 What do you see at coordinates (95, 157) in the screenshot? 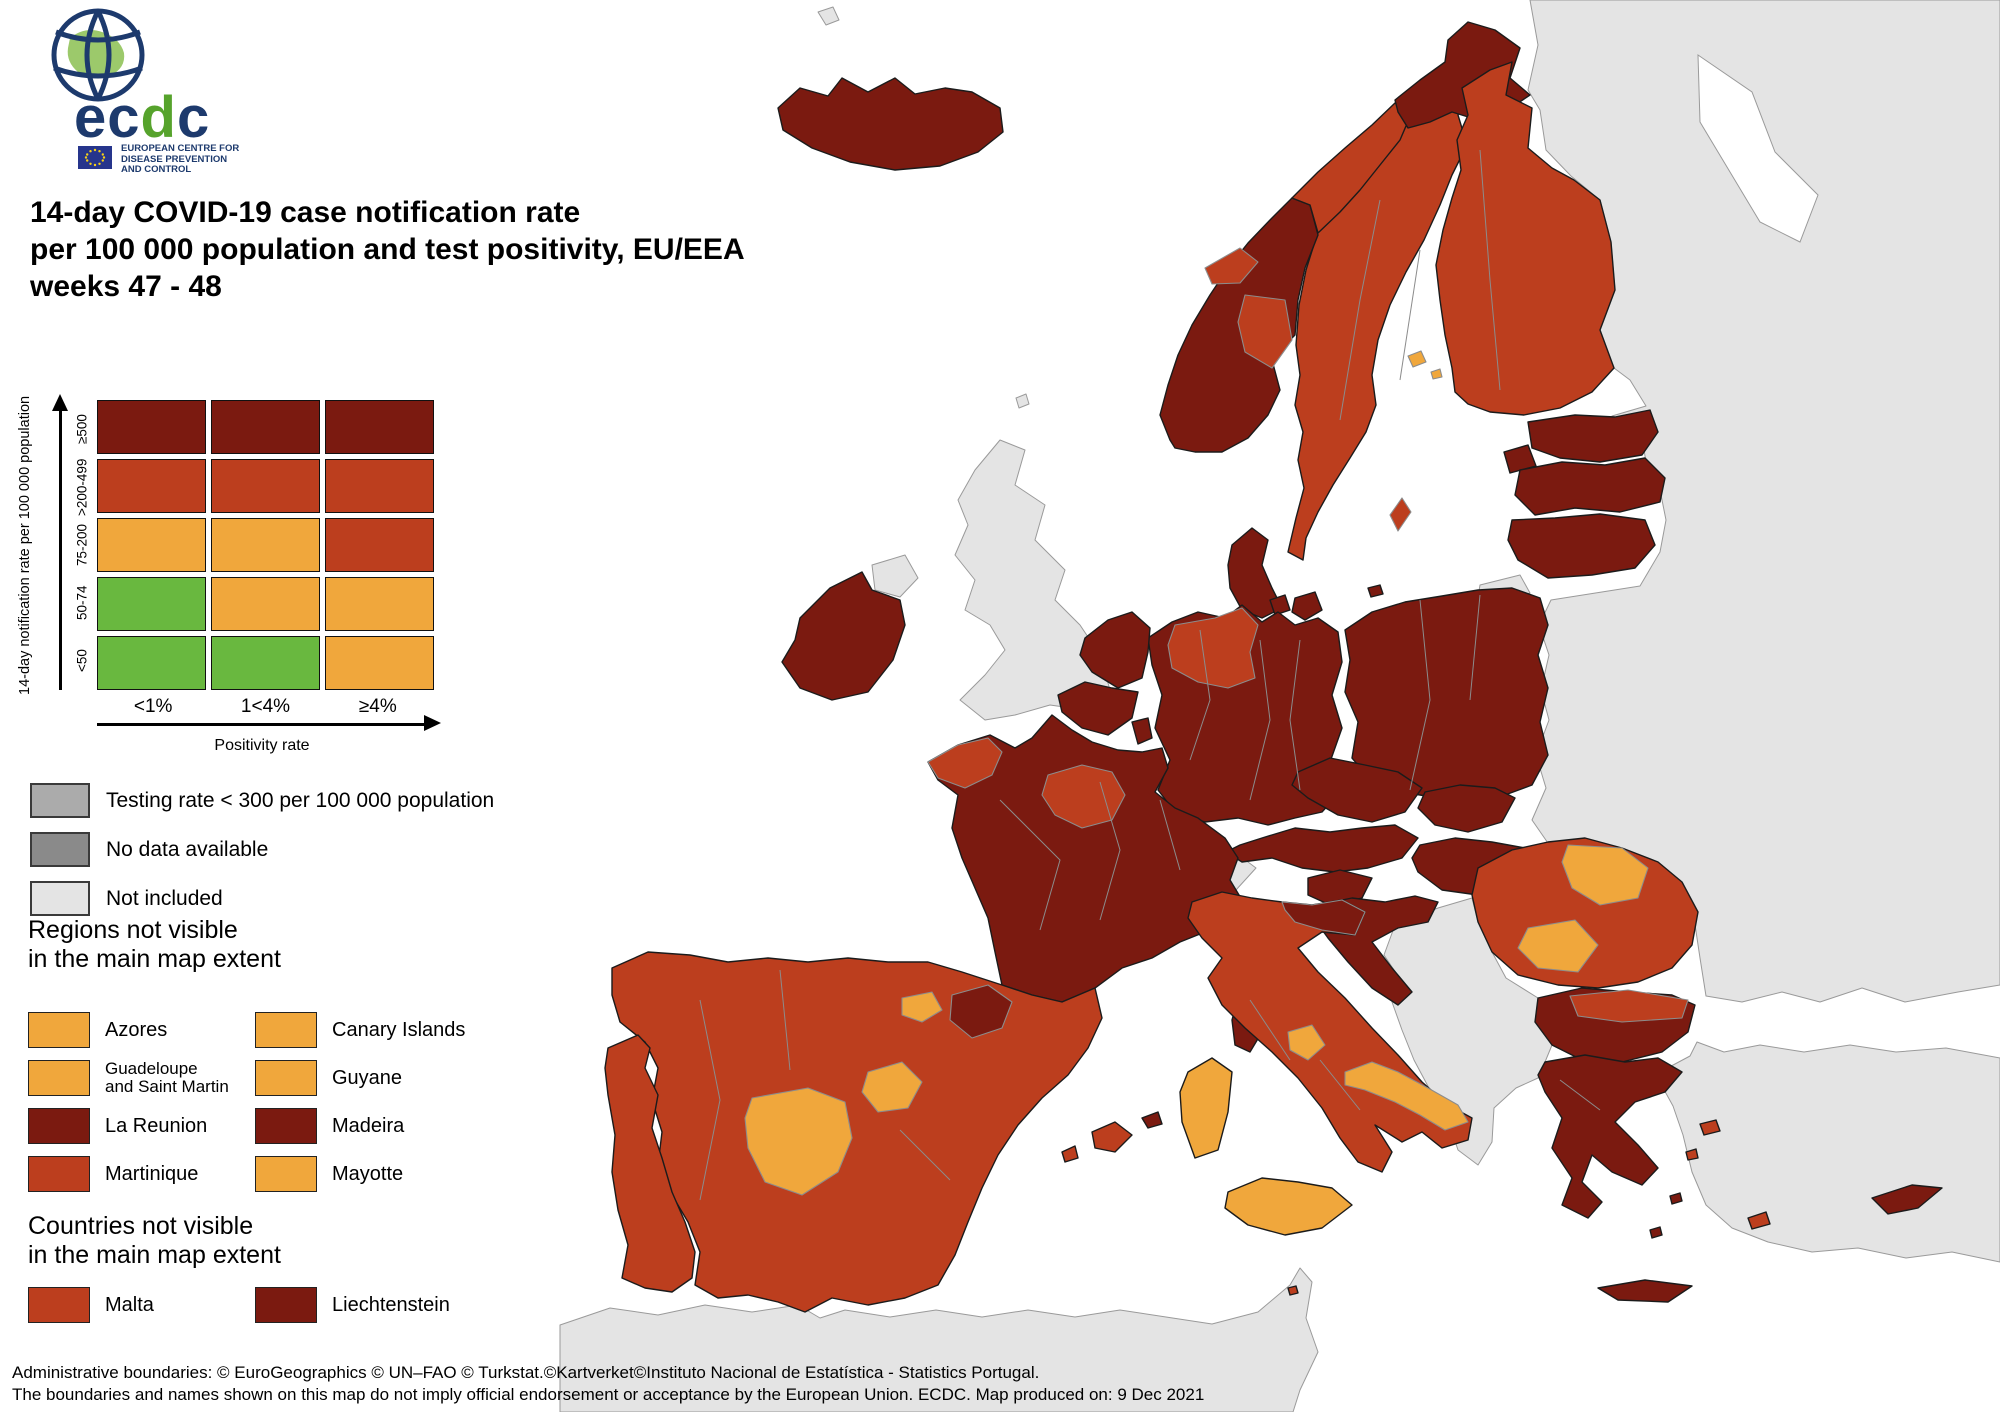
I see `eu-flag-icon` at bounding box center [95, 157].